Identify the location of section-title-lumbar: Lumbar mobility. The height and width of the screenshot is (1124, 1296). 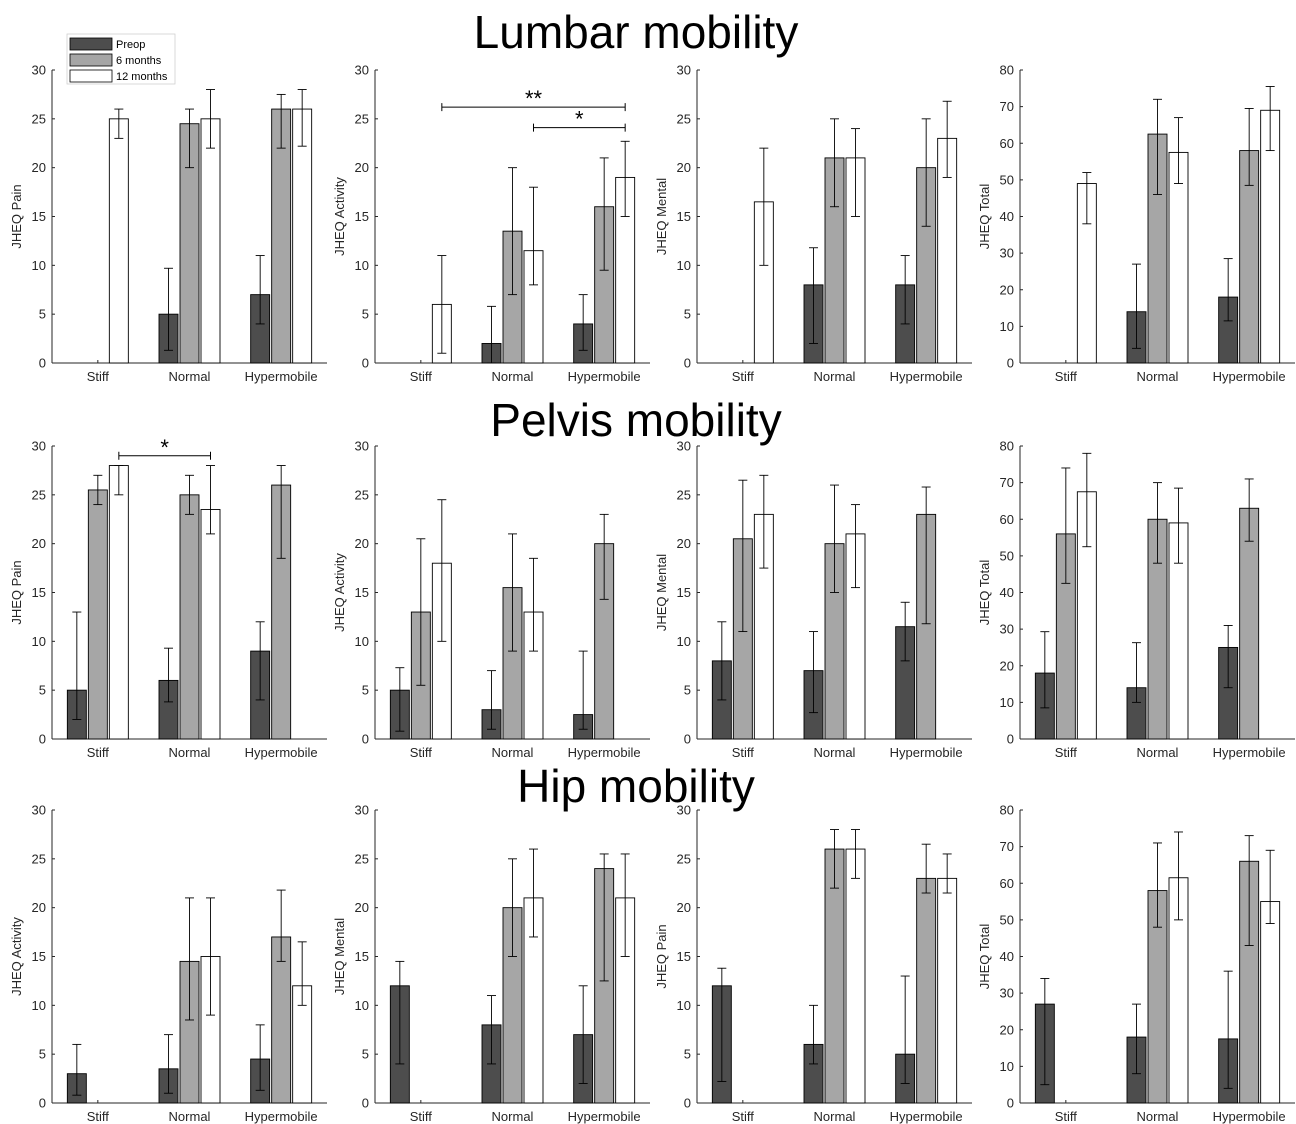
(636, 32).